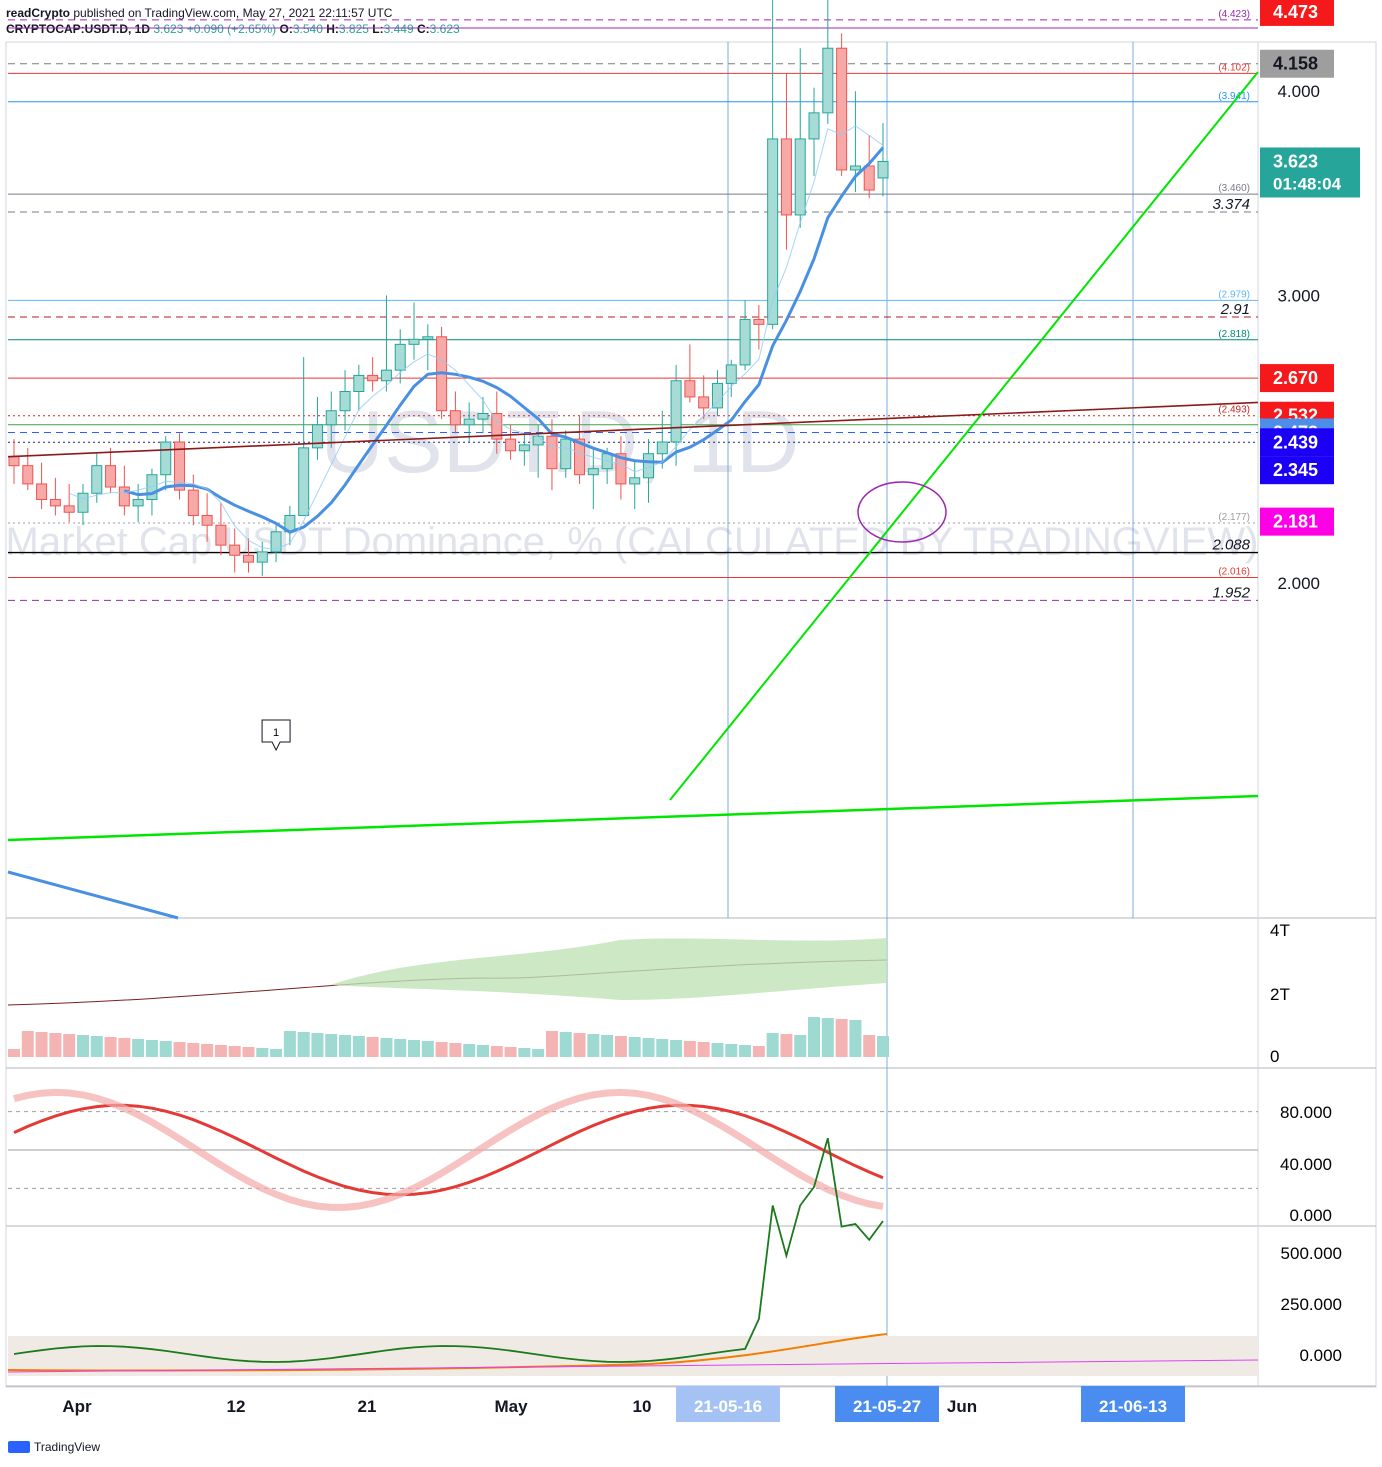 The height and width of the screenshot is (1467, 1382). I want to click on volume-axis-label: 4T, so click(1280, 930).